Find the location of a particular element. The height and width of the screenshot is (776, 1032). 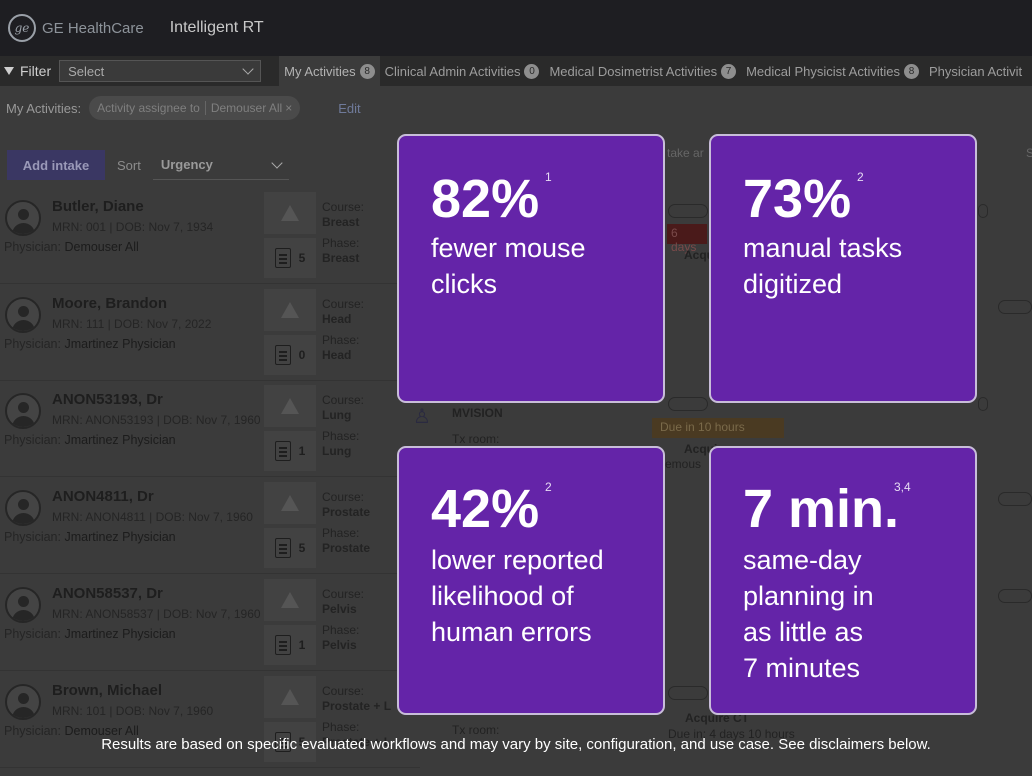

physician-label: Physician: is located at coordinates (32, 731).